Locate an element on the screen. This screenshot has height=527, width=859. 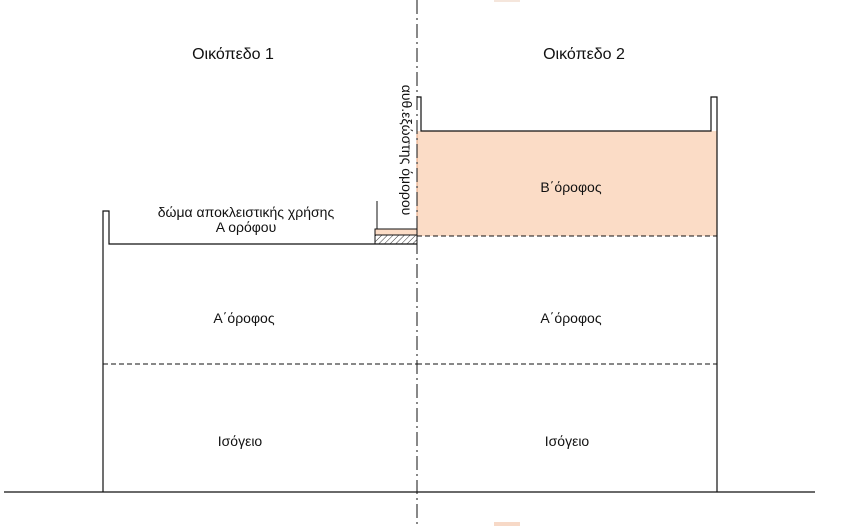
left-roof-label-line1: δώμα αποκλειστικής χρήσης is located at coordinates (246, 212).